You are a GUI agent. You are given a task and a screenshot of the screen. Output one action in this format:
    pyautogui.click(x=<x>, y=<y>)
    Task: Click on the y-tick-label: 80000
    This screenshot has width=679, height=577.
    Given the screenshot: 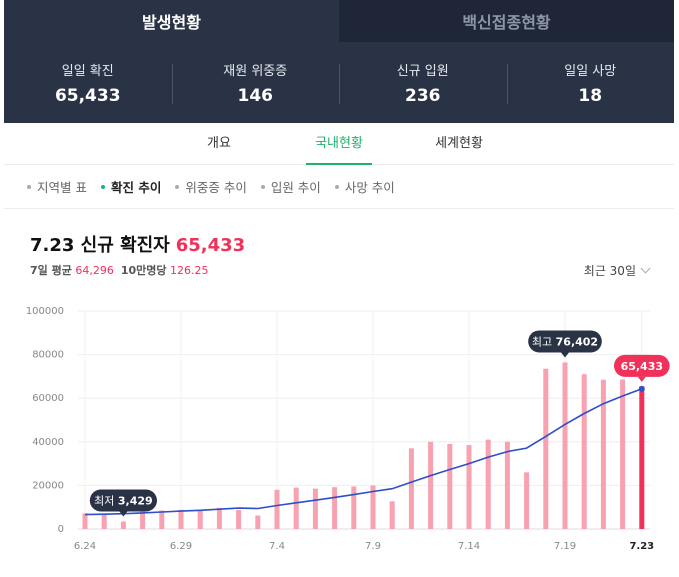 What is the action you would take?
    pyautogui.click(x=48, y=355)
    